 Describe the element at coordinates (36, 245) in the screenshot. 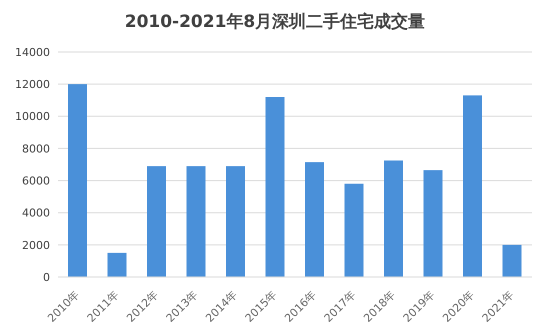

I see `y-tick-label: 2000` at that location.